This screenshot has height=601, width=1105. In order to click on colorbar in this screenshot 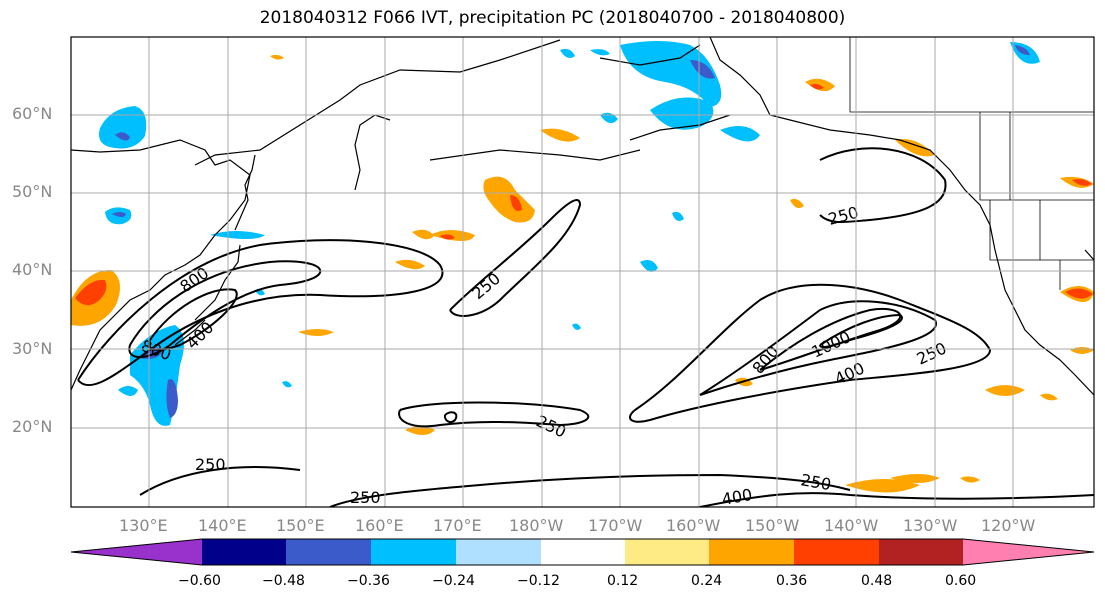, I will do `click(582, 552)`.